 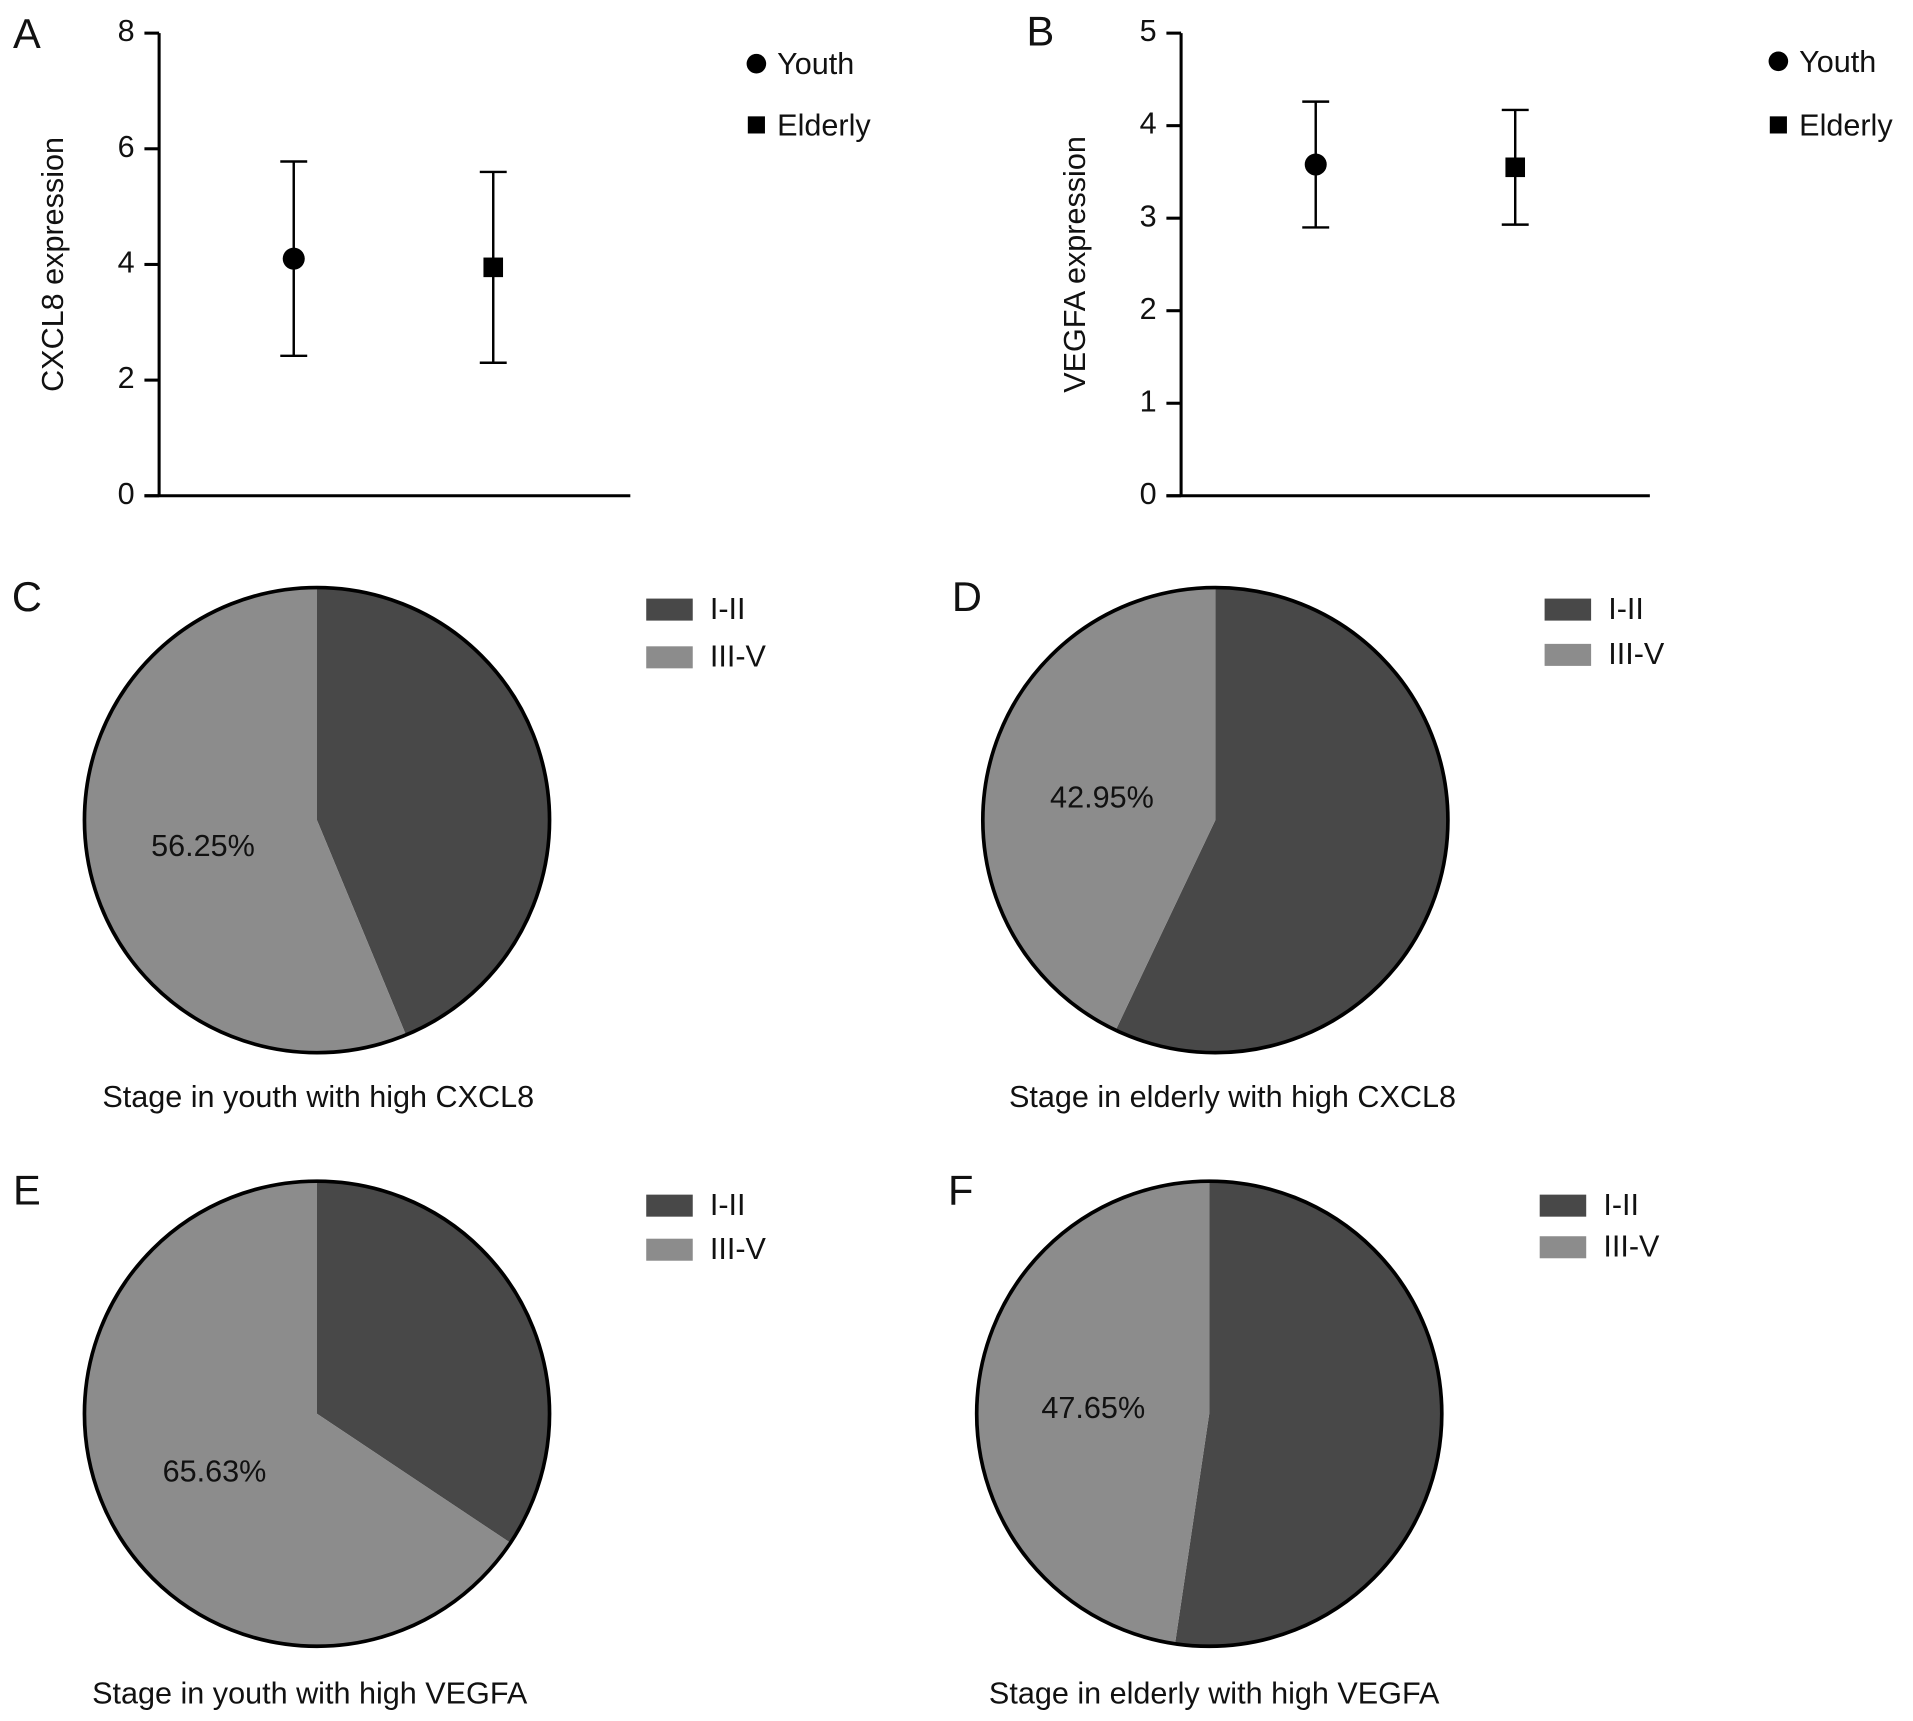 What do you see at coordinates (318, 1097) in the screenshot?
I see `pie-title: Stage in youth with high CXCL8` at bounding box center [318, 1097].